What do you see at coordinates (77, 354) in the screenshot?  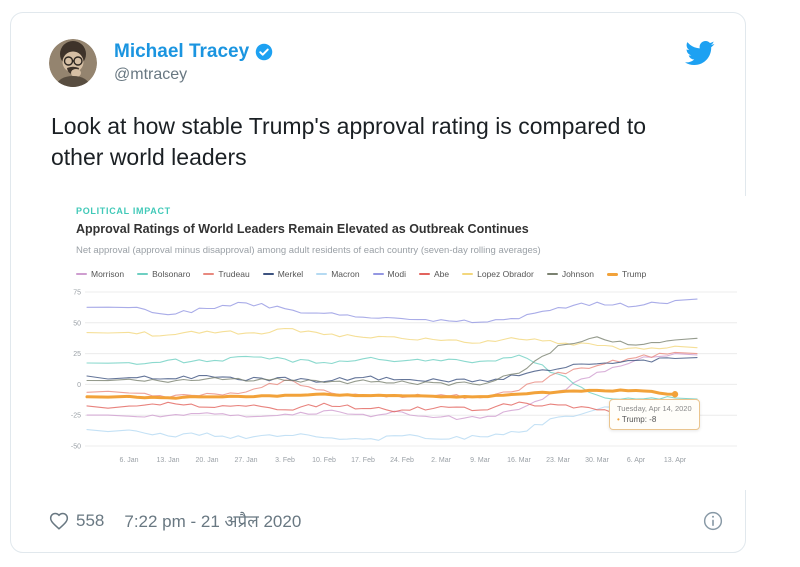 I see `y-axis-label: 25` at bounding box center [77, 354].